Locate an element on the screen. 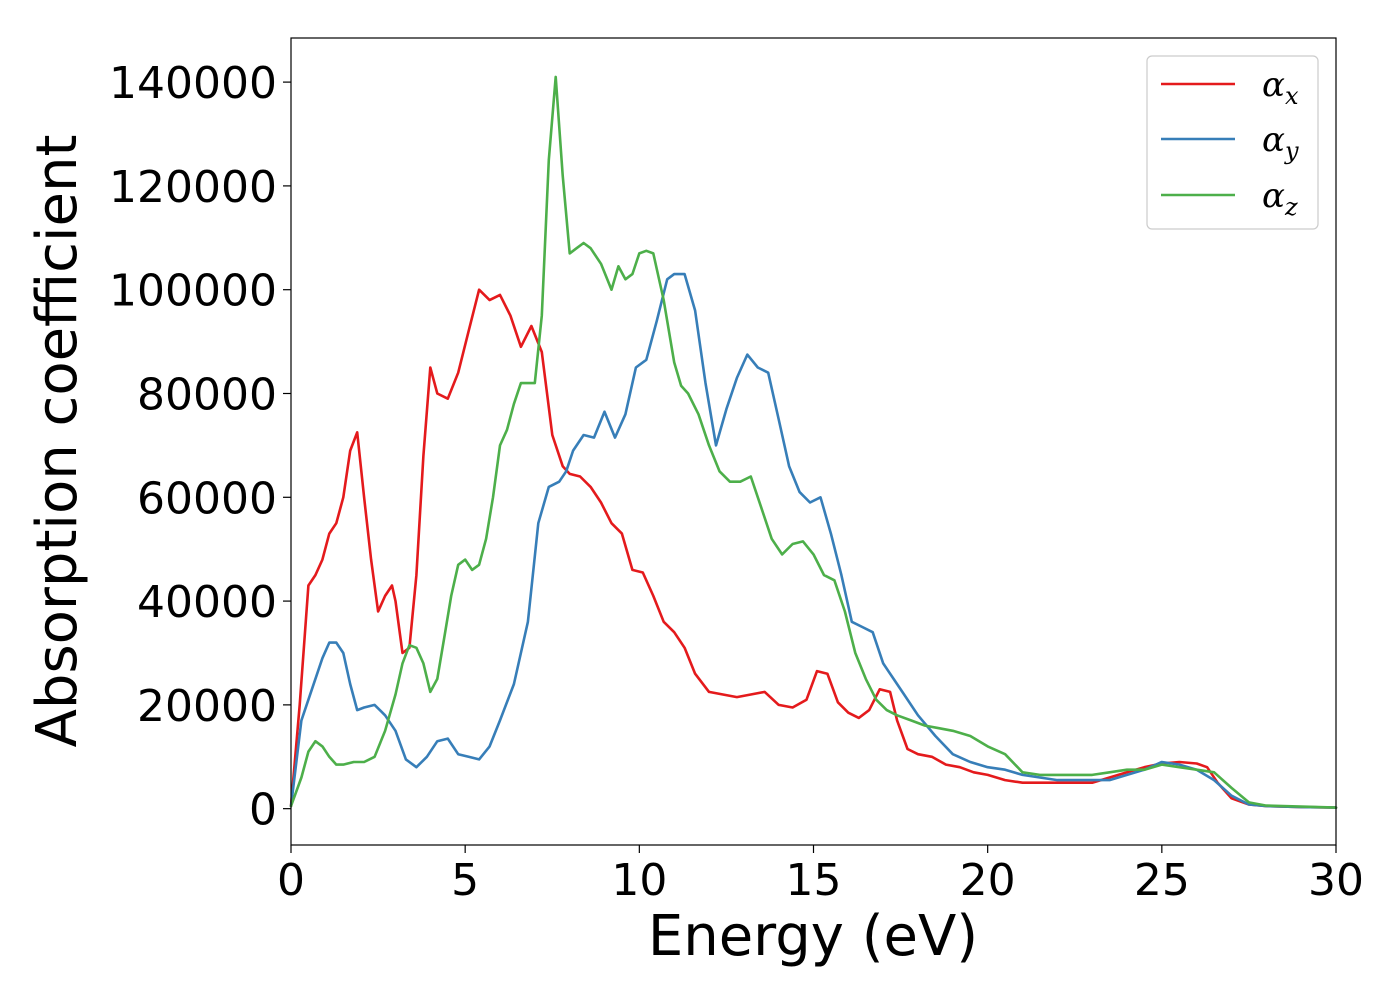 This screenshot has width=1400, height=1000. y-tick-label: 0 is located at coordinates (263, 810).